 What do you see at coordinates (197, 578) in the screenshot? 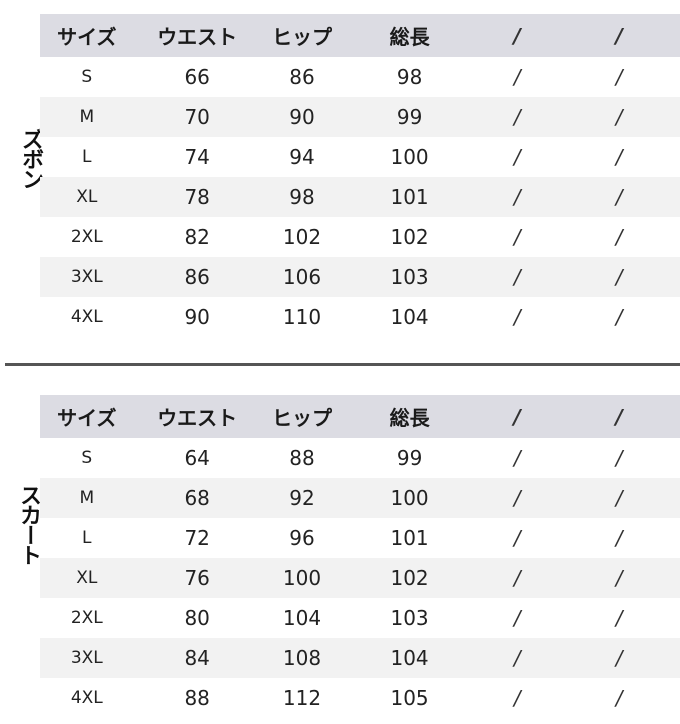
I see `table-cell: 76` at bounding box center [197, 578].